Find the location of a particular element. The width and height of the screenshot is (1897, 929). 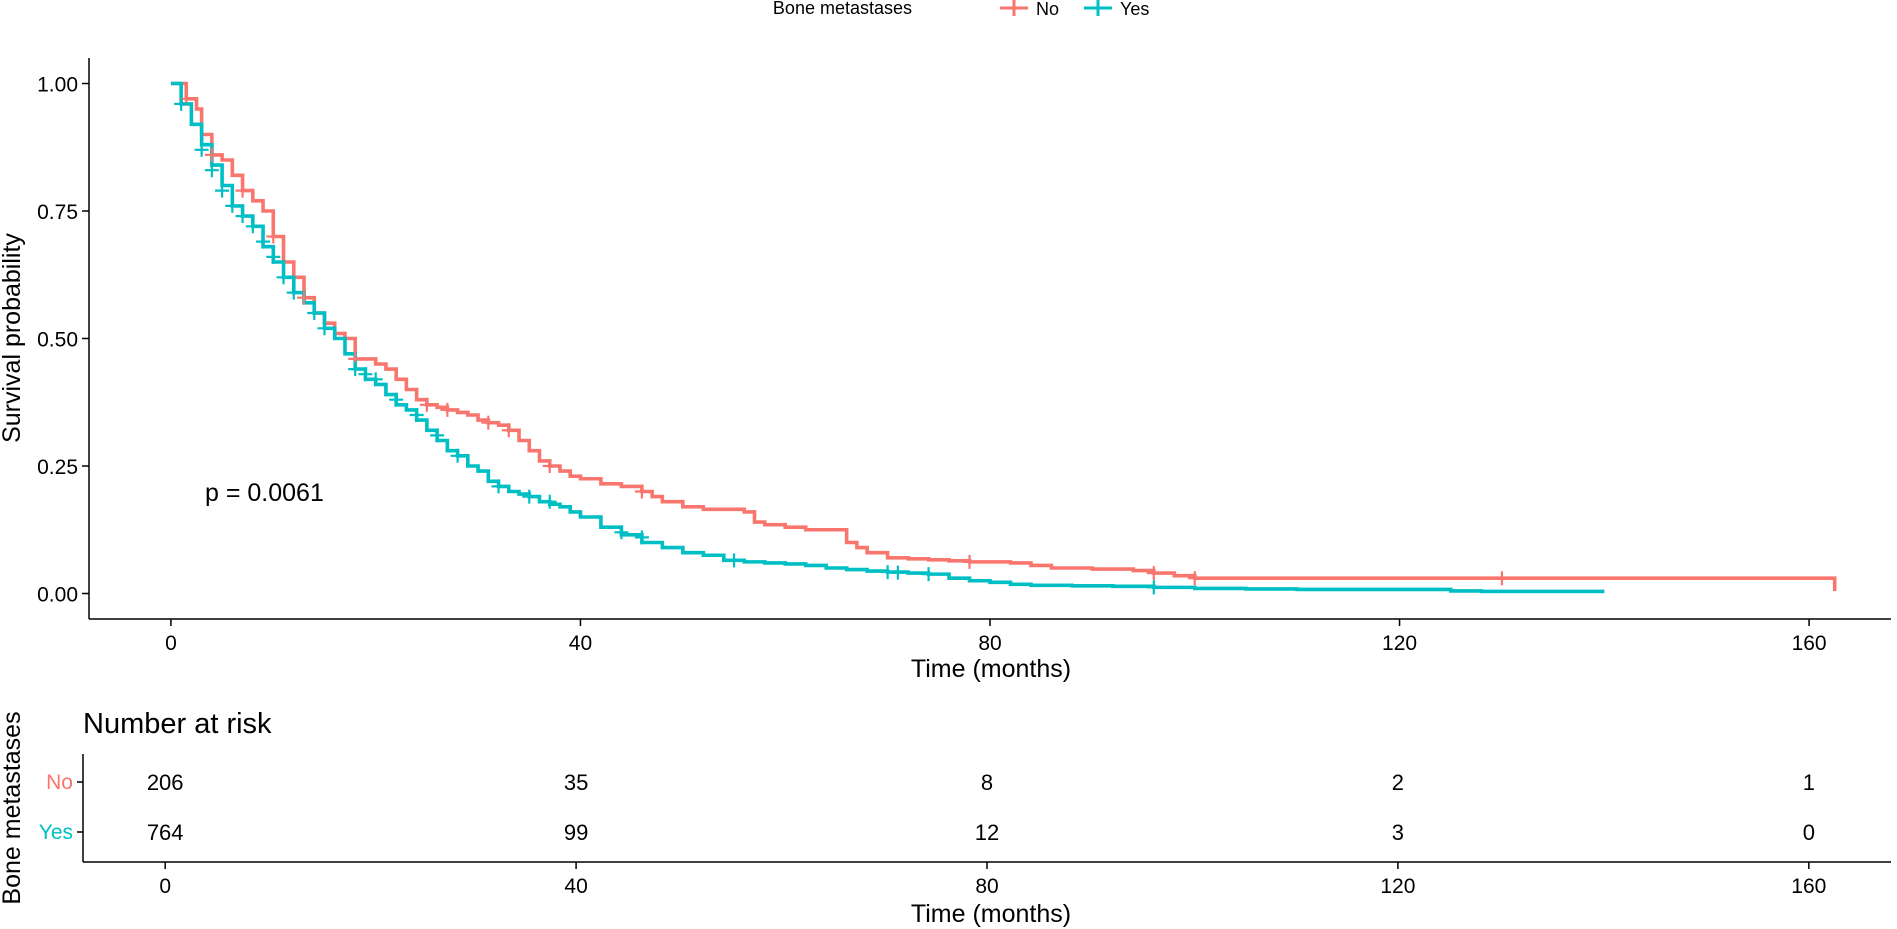

legend-key-no is located at coordinates (1014, 8).